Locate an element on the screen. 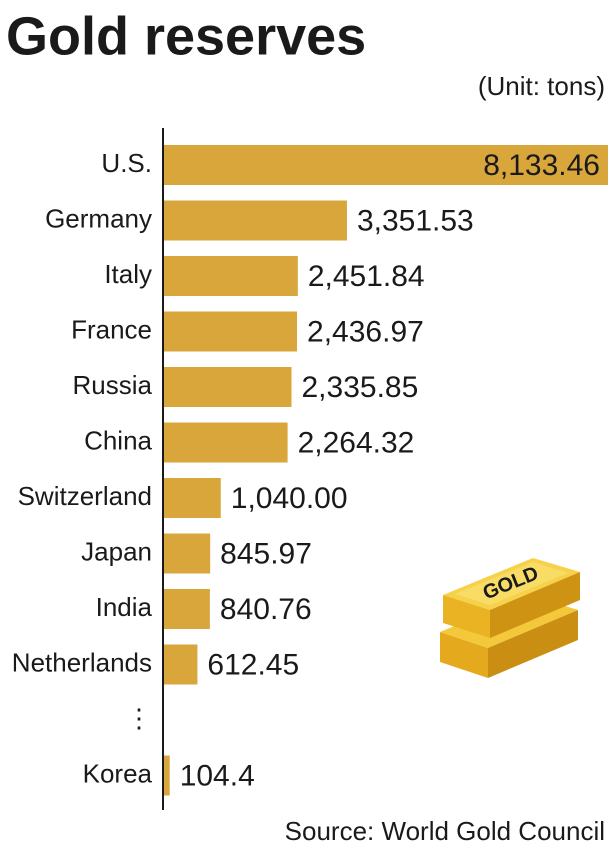  chart-title: Gold reserves is located at coordinates (186, 36).